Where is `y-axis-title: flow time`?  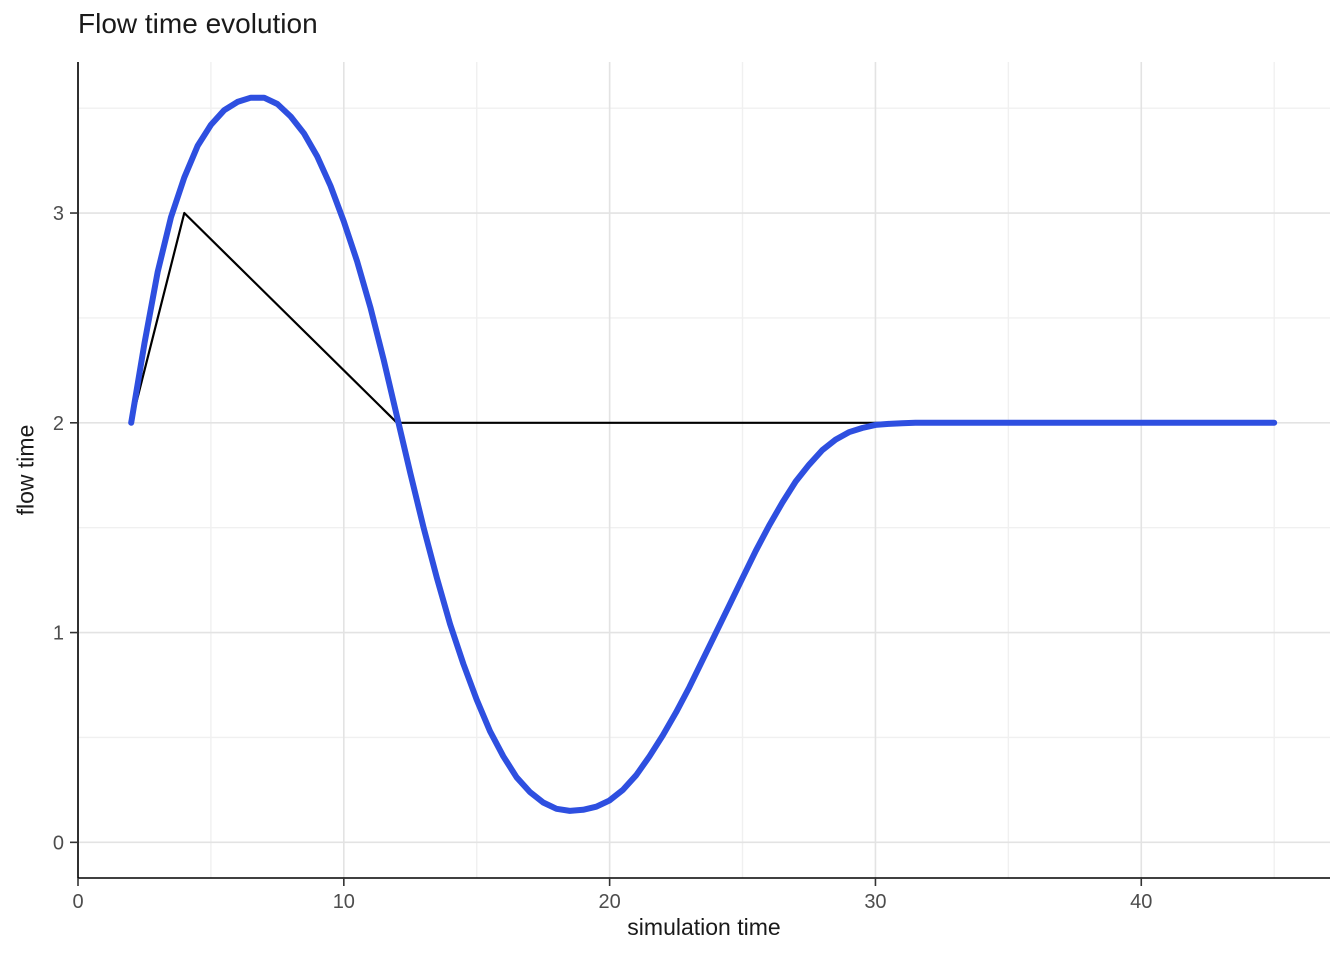
y-axis-title: flow time is located at coordinates (25, 470).